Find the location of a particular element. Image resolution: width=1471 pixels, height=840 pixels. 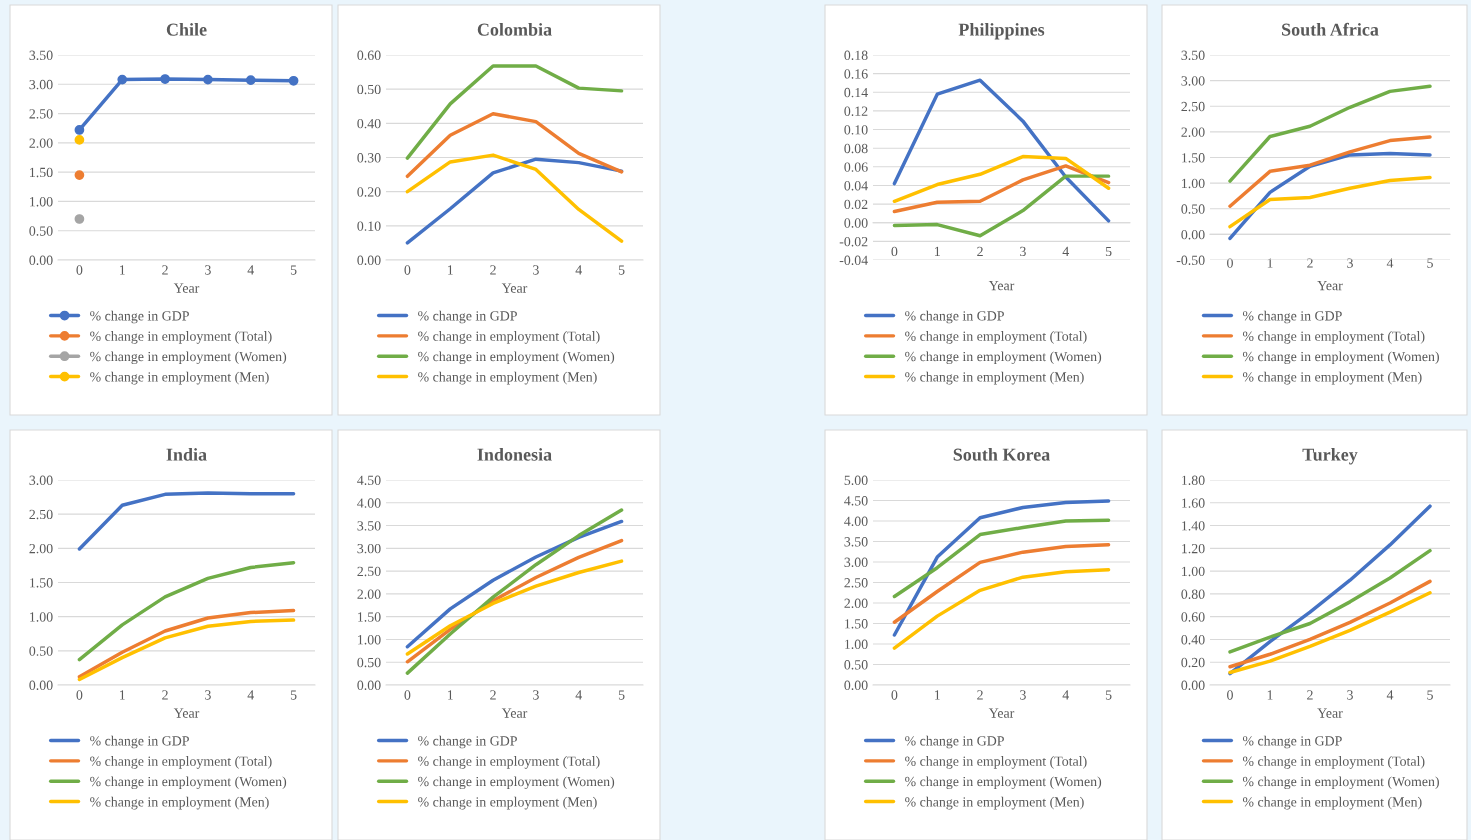

y-tick-label: -0.50 is located at coordinates (1190, 260).